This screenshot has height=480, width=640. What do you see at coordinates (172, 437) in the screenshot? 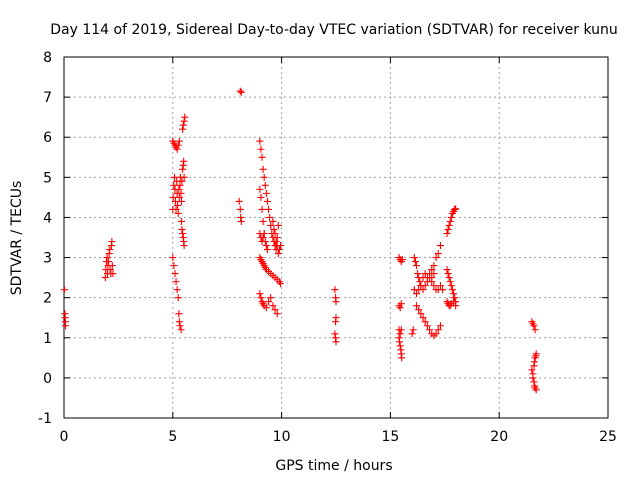
I see `x-tick-label: 5` at bounding box center [172, 437].